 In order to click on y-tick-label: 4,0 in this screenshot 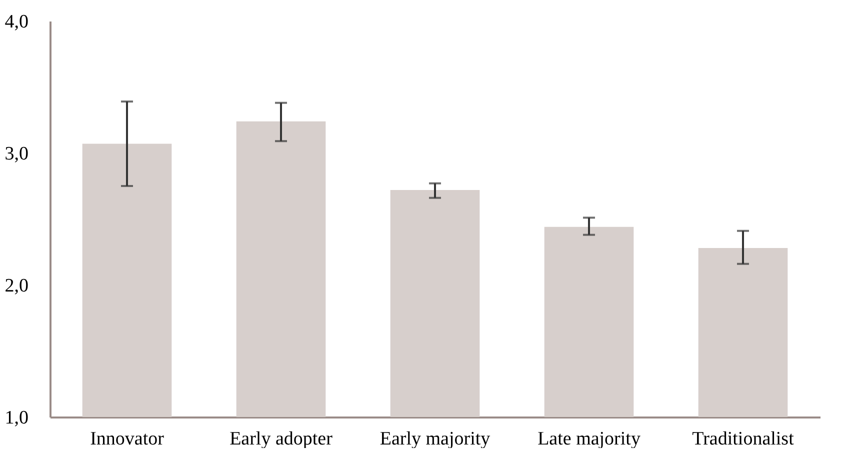, I will do `click(16, 22)`.